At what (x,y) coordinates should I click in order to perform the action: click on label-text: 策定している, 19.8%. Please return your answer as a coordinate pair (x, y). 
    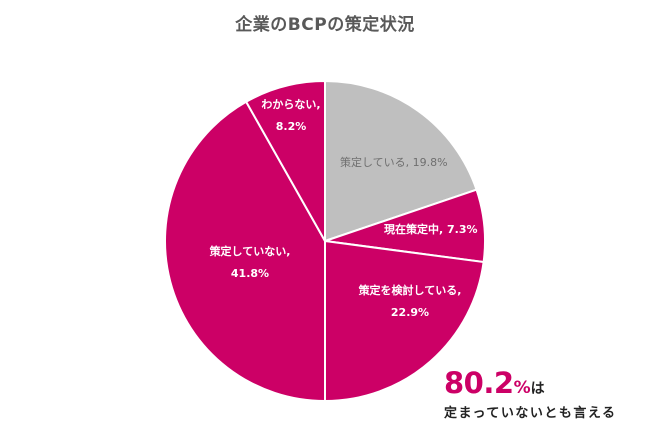
    Looking at the image, I should click on (394, 162).